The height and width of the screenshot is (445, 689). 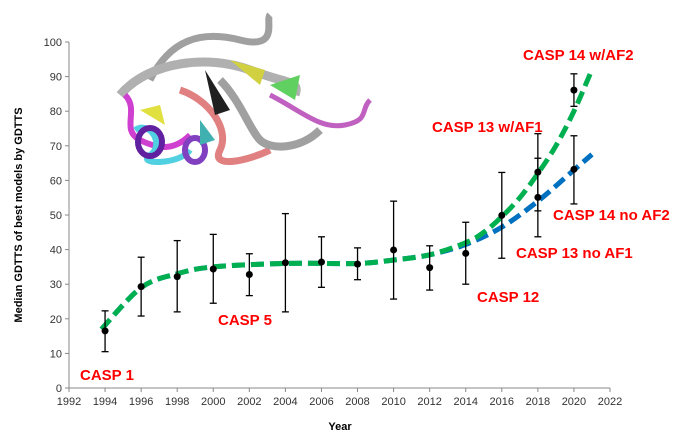 What do you see at coordinates (465, 402) in the screenshot?
I see `x-tick-label: 2014` at bounding box center [465, 402].